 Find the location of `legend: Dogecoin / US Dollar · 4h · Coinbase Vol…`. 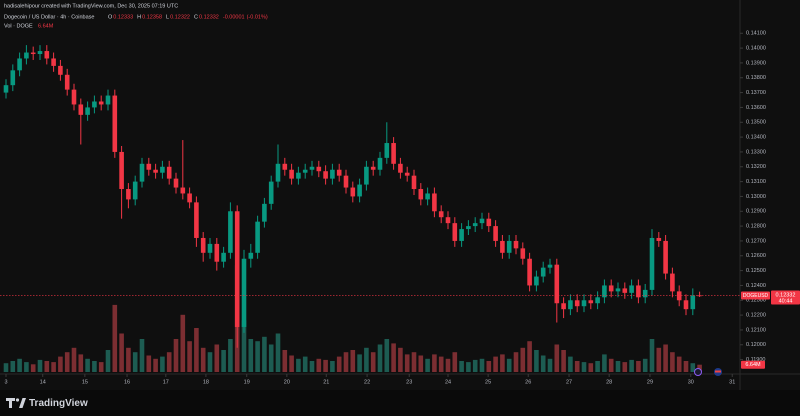

legend: Dogecoin / US Dollar · 4h · Coinbase Vol… is located at coordinates (49, 21).